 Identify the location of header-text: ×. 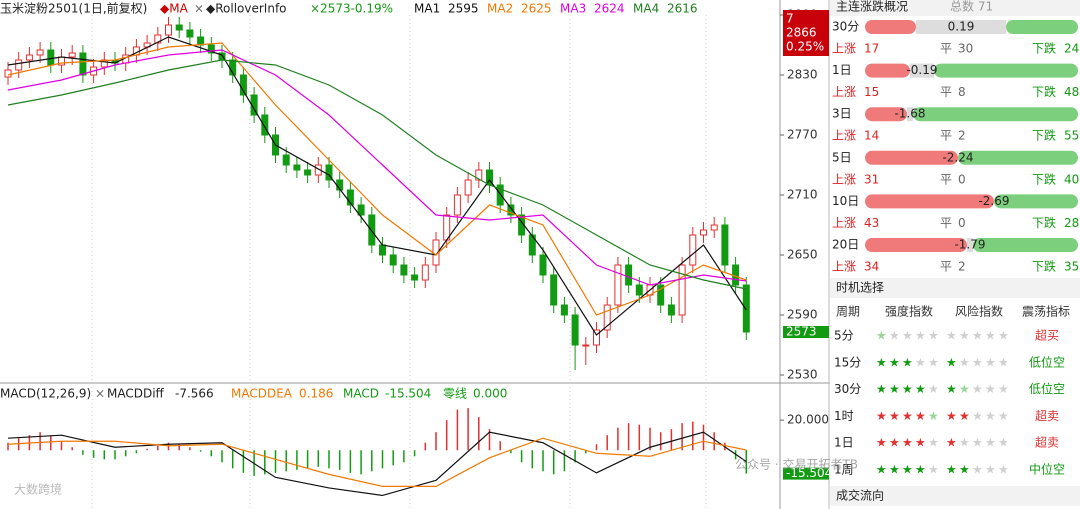
(199, 9).